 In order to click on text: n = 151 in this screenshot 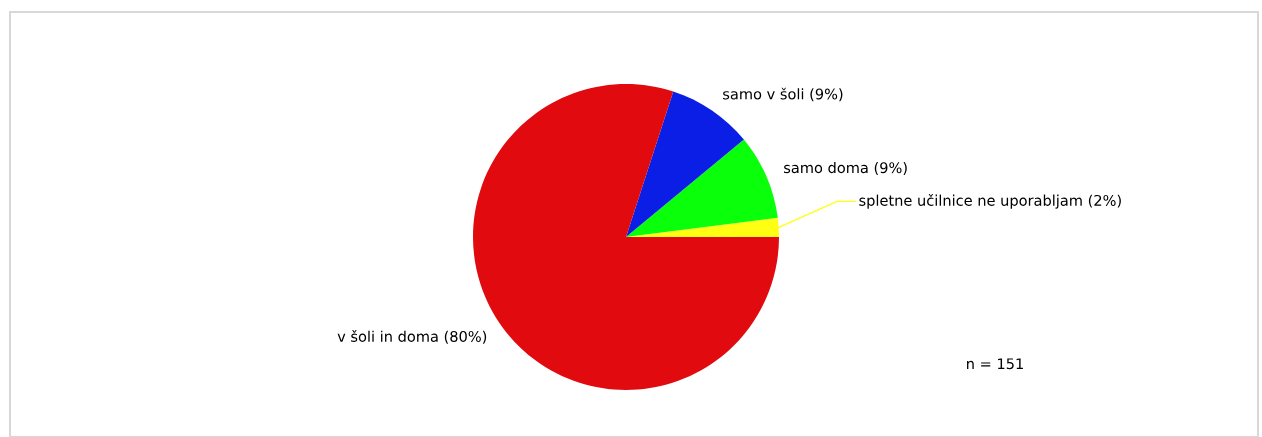, I will do `click(995, 364)`.